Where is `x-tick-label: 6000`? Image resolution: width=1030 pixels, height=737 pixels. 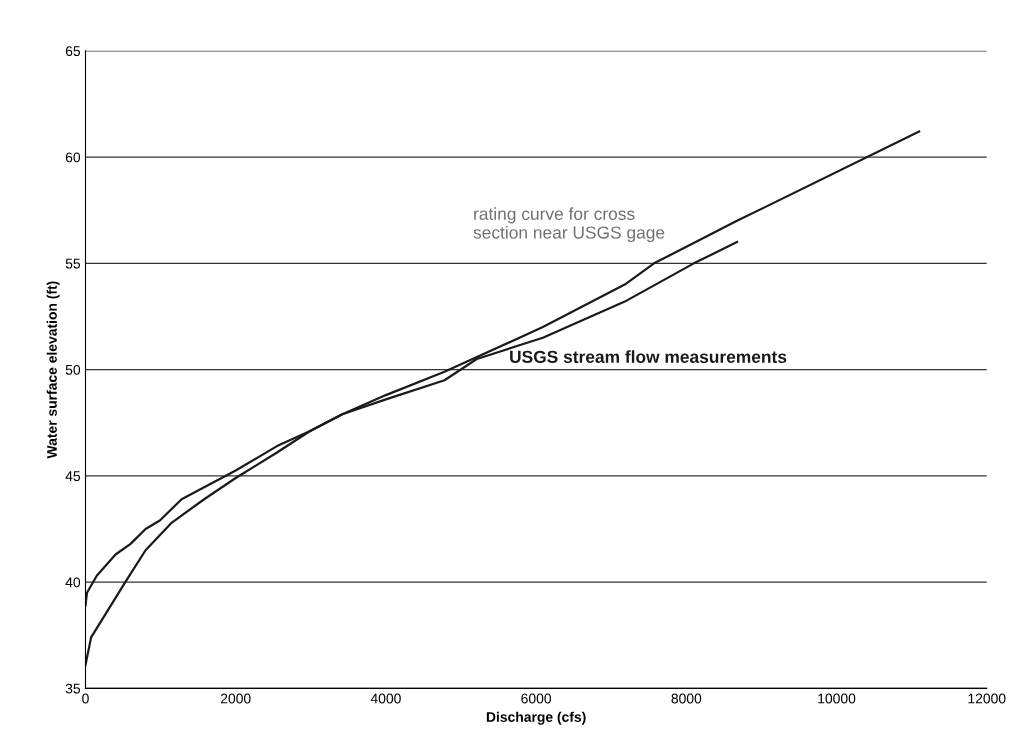 x-tick-label: 6000 is located at coordinates (536, 698).